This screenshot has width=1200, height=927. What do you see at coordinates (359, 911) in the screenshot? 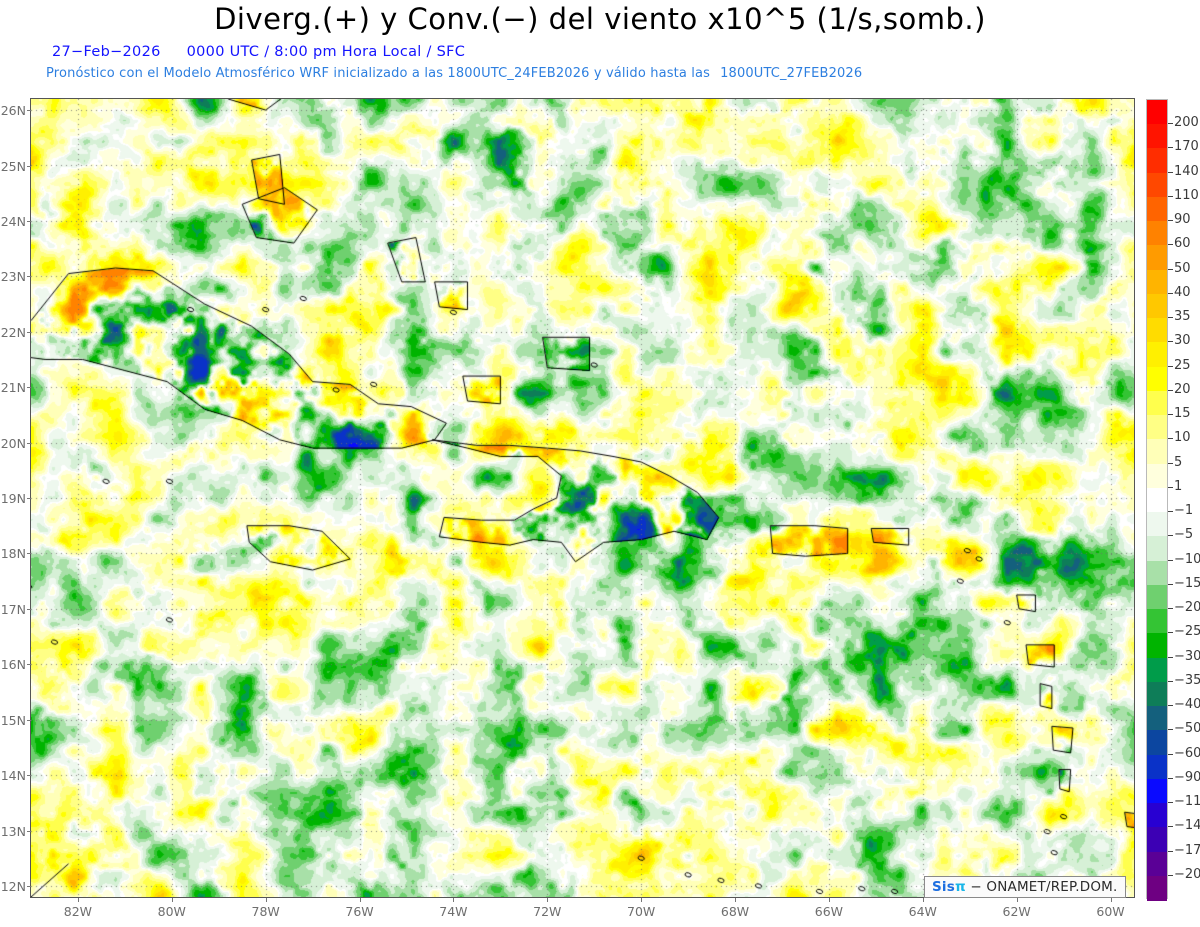
I see `lon-label-76W: 76W` at bounding box center [359, 911].